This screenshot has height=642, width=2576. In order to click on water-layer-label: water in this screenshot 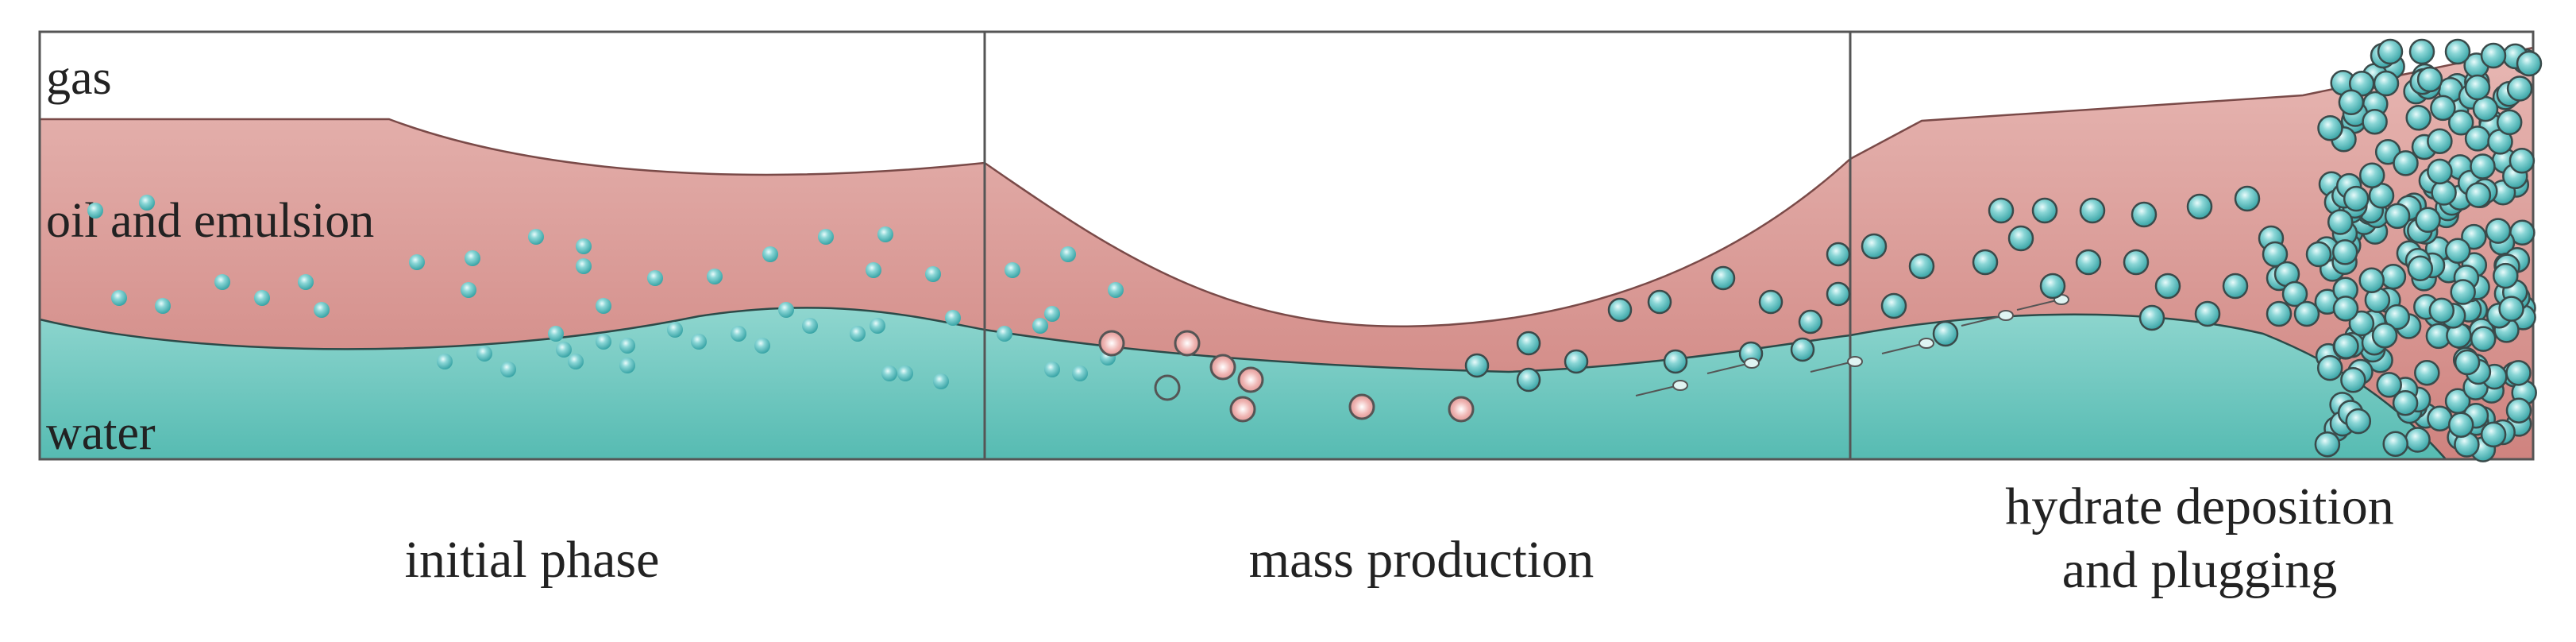, I will do `click(101, 433)`.